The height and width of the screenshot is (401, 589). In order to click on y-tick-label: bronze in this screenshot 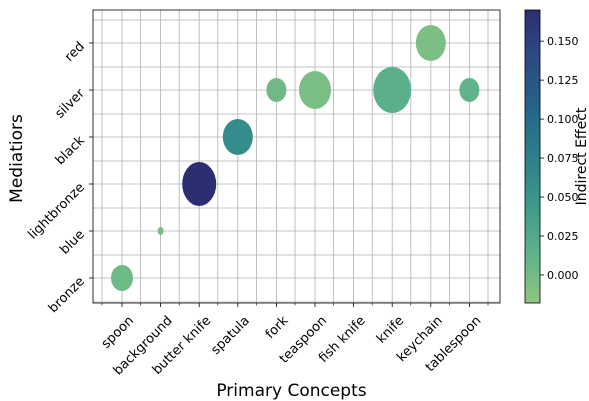, I will do `click(67, 295)`.